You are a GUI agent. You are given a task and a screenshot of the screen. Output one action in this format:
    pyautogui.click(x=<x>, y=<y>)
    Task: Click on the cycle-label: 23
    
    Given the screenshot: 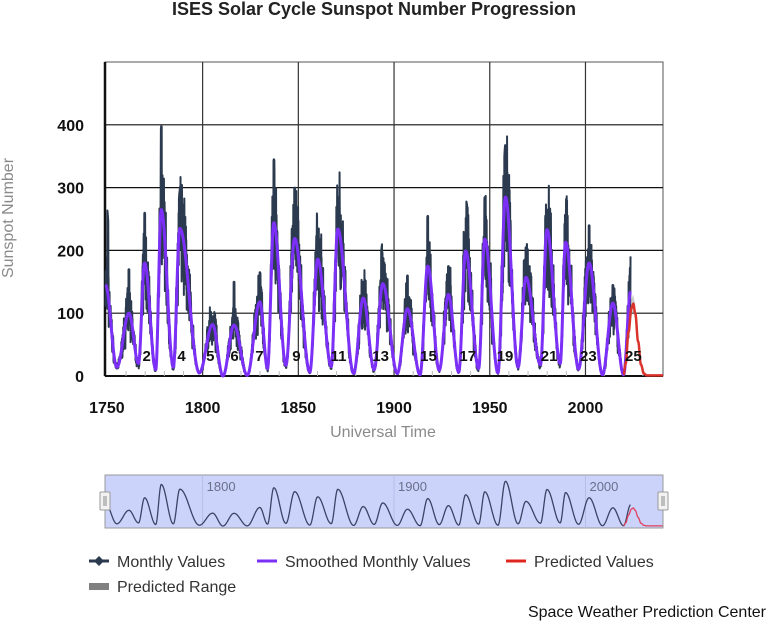 What is the action you would take?
    pyautogui.click(x=588, y=356)
    